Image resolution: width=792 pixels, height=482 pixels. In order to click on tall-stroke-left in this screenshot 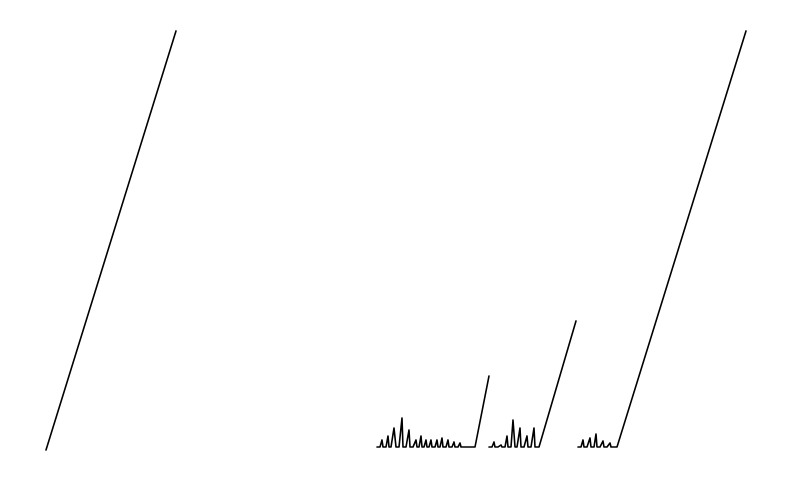, I will do `click(111, 240)`.